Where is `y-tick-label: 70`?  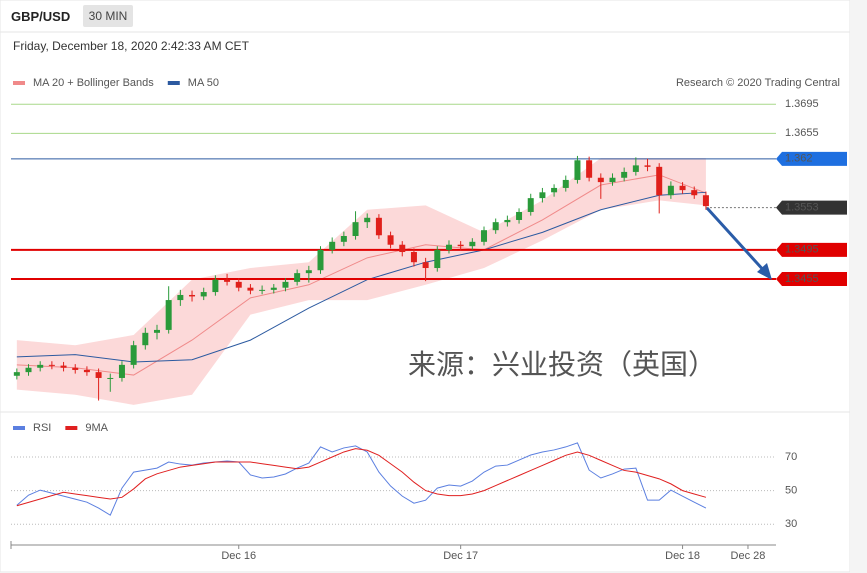 y-tick-label: 70 is located at coordinates (791, 457).